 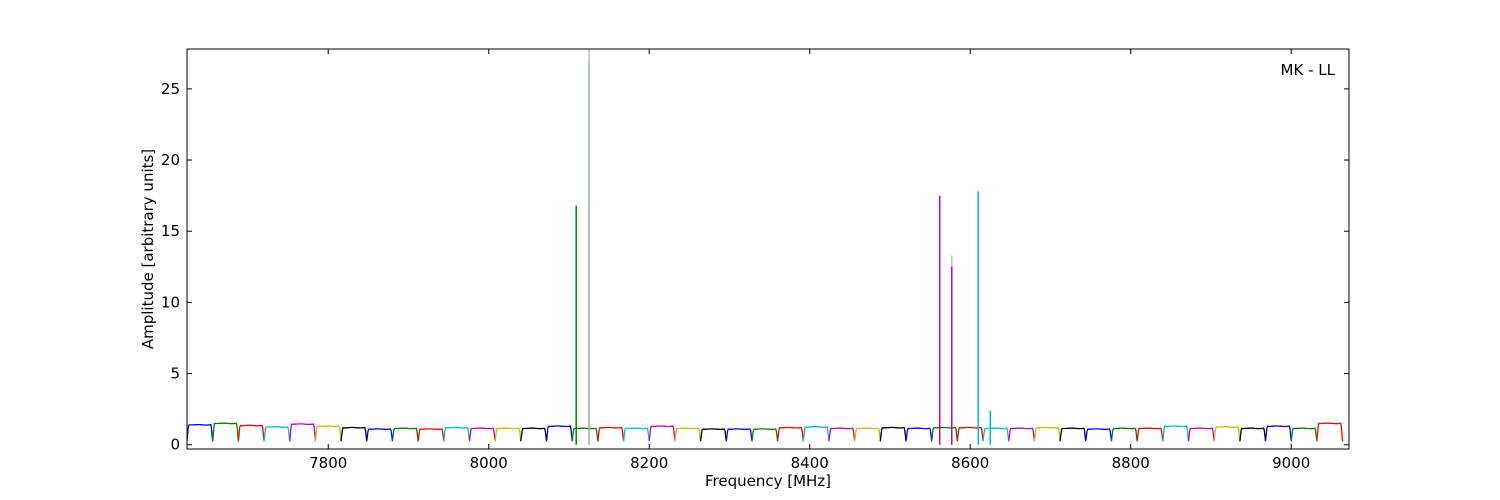 What do you see at coordinates (170, 89) in the screenshot?
I see `y-tick-label: 25` at bounding box center [170, 89].